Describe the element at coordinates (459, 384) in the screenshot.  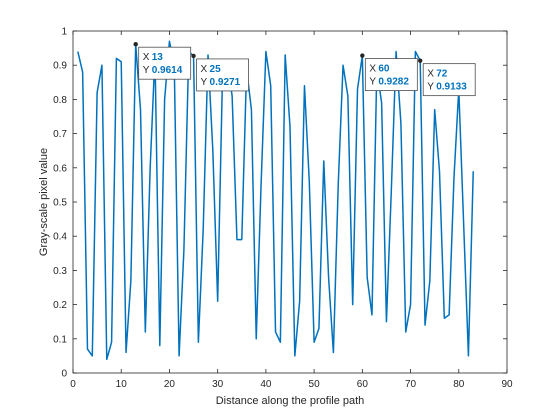
I see `x-tick-label: 80` at that location.